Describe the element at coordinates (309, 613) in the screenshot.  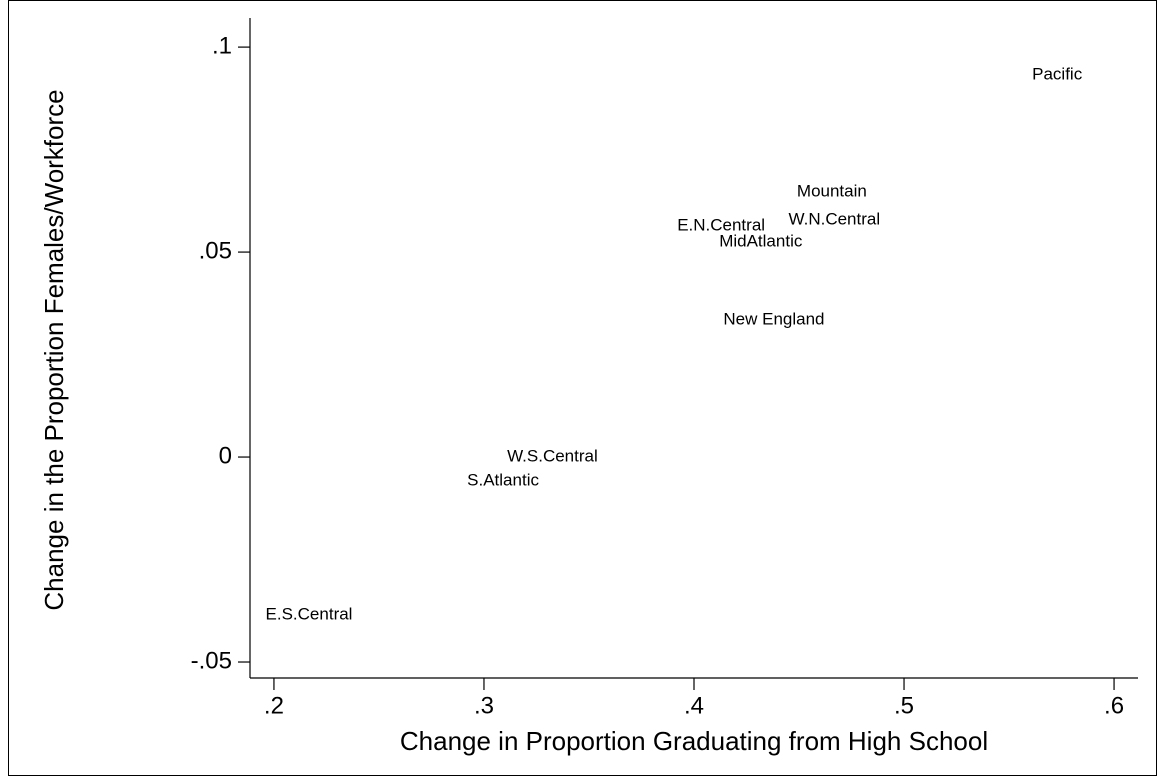
I see `point-label: E.S.Central` at that location.